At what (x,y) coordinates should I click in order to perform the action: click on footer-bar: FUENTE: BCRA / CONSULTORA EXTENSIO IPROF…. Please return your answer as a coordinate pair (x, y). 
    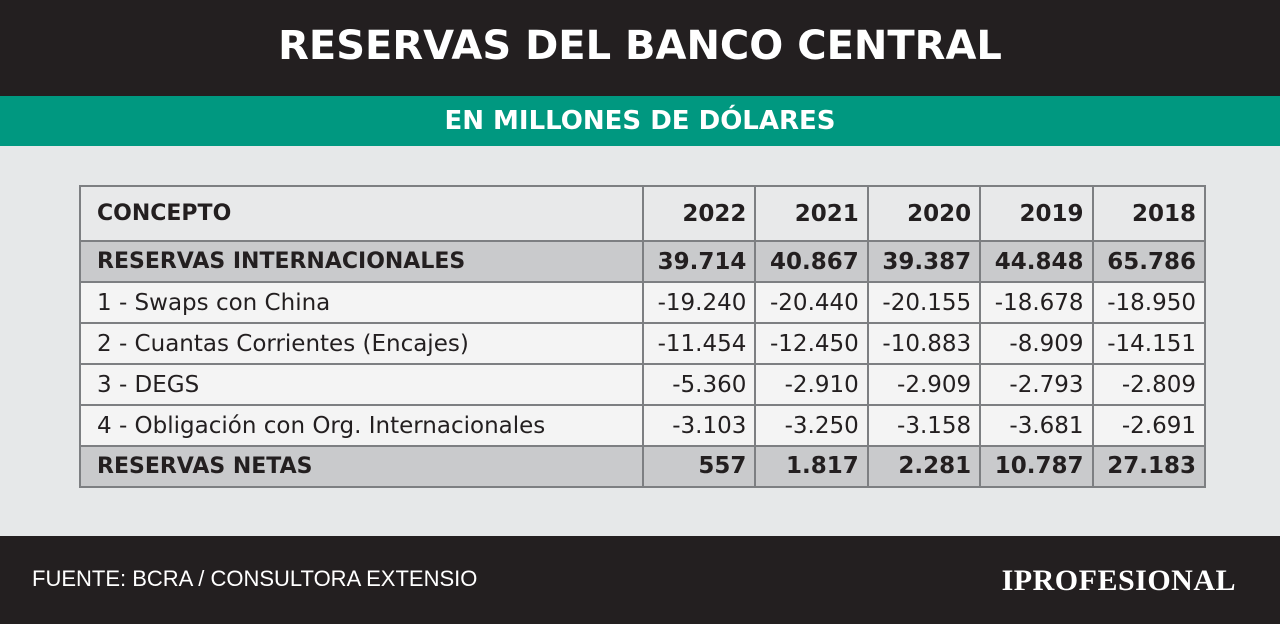
    Looking at the image, I should click on (640, 580).